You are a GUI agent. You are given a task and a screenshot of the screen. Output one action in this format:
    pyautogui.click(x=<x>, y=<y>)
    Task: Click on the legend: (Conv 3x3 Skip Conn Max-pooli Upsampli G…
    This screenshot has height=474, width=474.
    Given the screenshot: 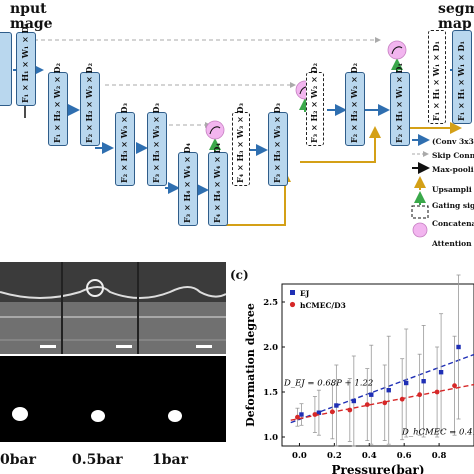 What is the action you would take?
    pyautogui.click(x=453, y=193)
    